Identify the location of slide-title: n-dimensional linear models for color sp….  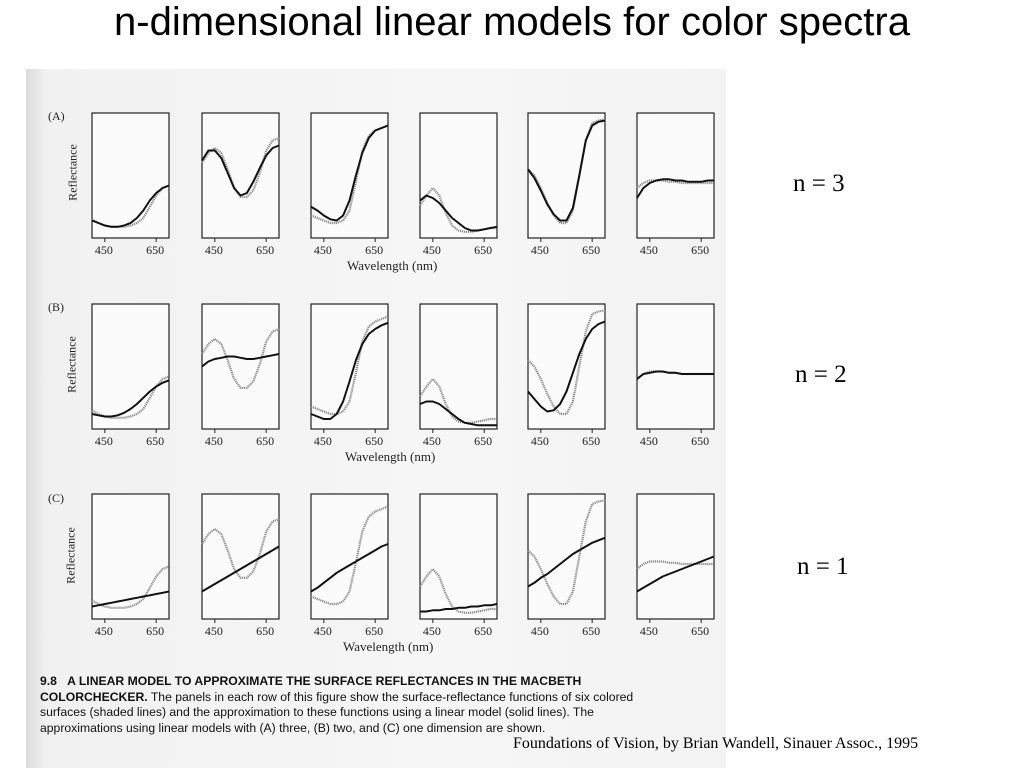
(512, 22).